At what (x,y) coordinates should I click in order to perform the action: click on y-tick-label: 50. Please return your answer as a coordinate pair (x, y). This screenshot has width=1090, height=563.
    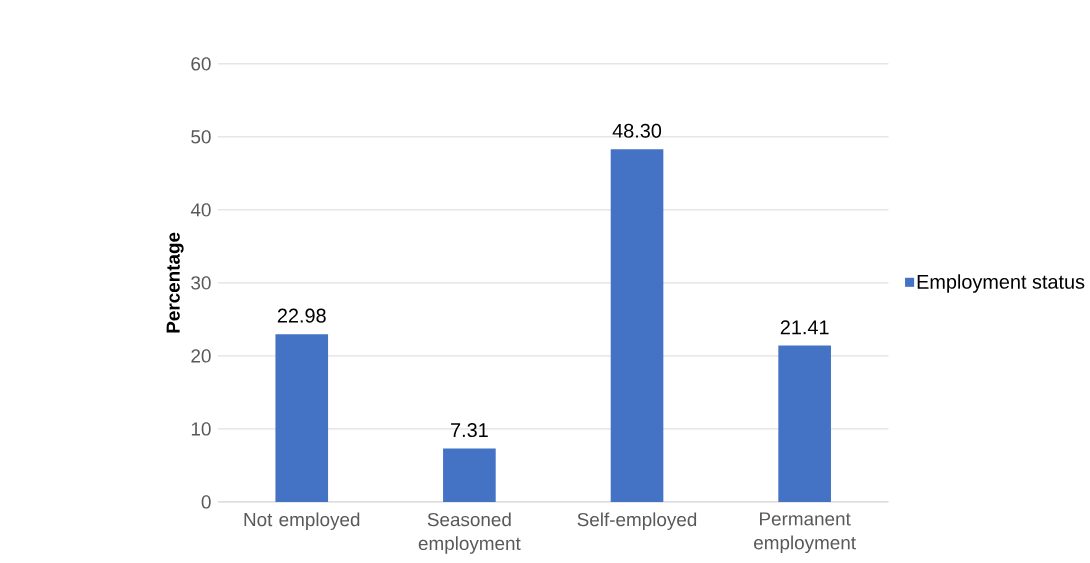
    Looking at the image, I should click on (201, 137).